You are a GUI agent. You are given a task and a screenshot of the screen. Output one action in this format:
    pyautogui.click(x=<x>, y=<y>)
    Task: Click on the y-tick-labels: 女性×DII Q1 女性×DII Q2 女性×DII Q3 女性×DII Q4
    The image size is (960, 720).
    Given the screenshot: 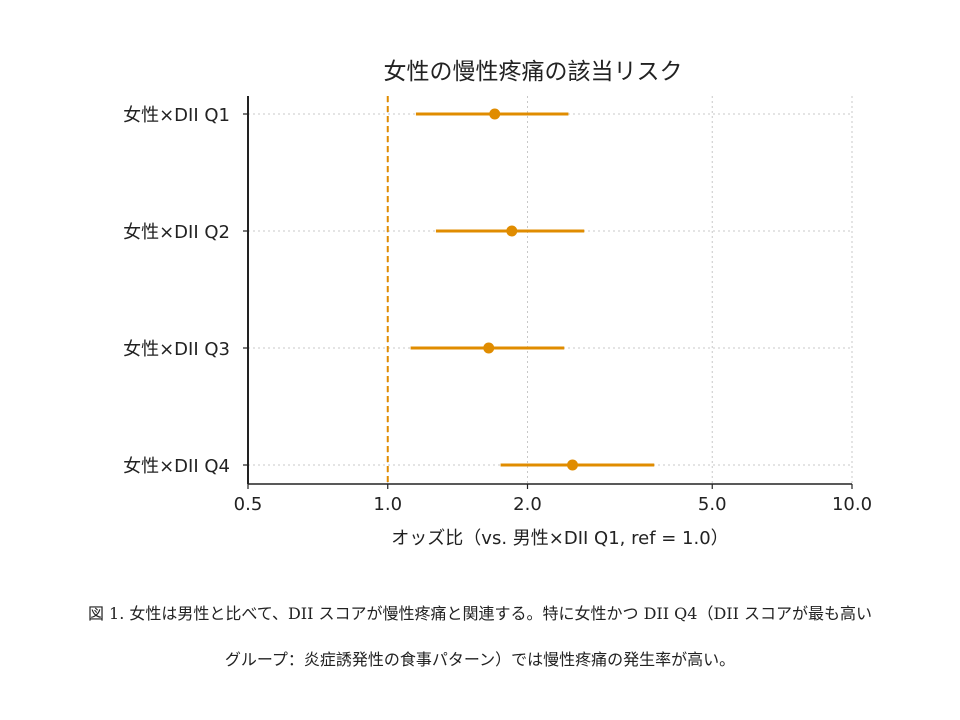 What is the action you would take?
    pyautogui.click(x=176, y=291)
    